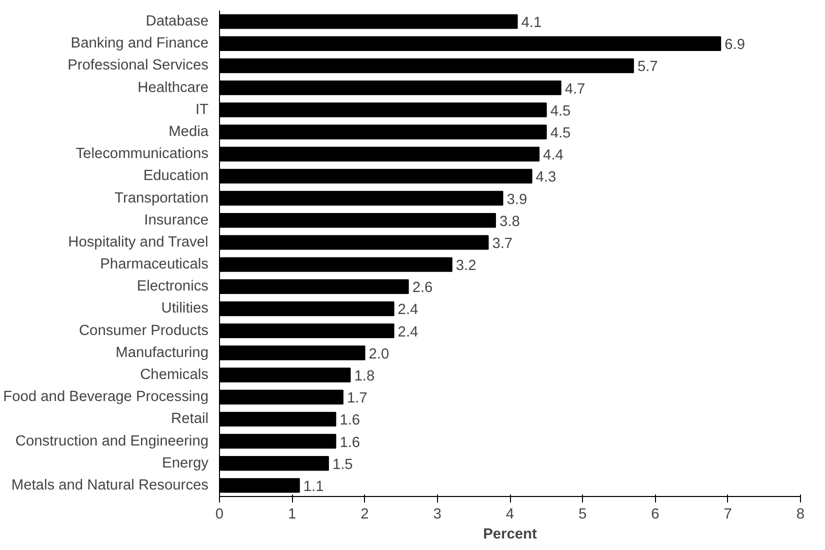 The image size is (825, 550). Describe the element at coordinates (510, 514) in the screenshot. I see `x-tick-label: 4` at that location.